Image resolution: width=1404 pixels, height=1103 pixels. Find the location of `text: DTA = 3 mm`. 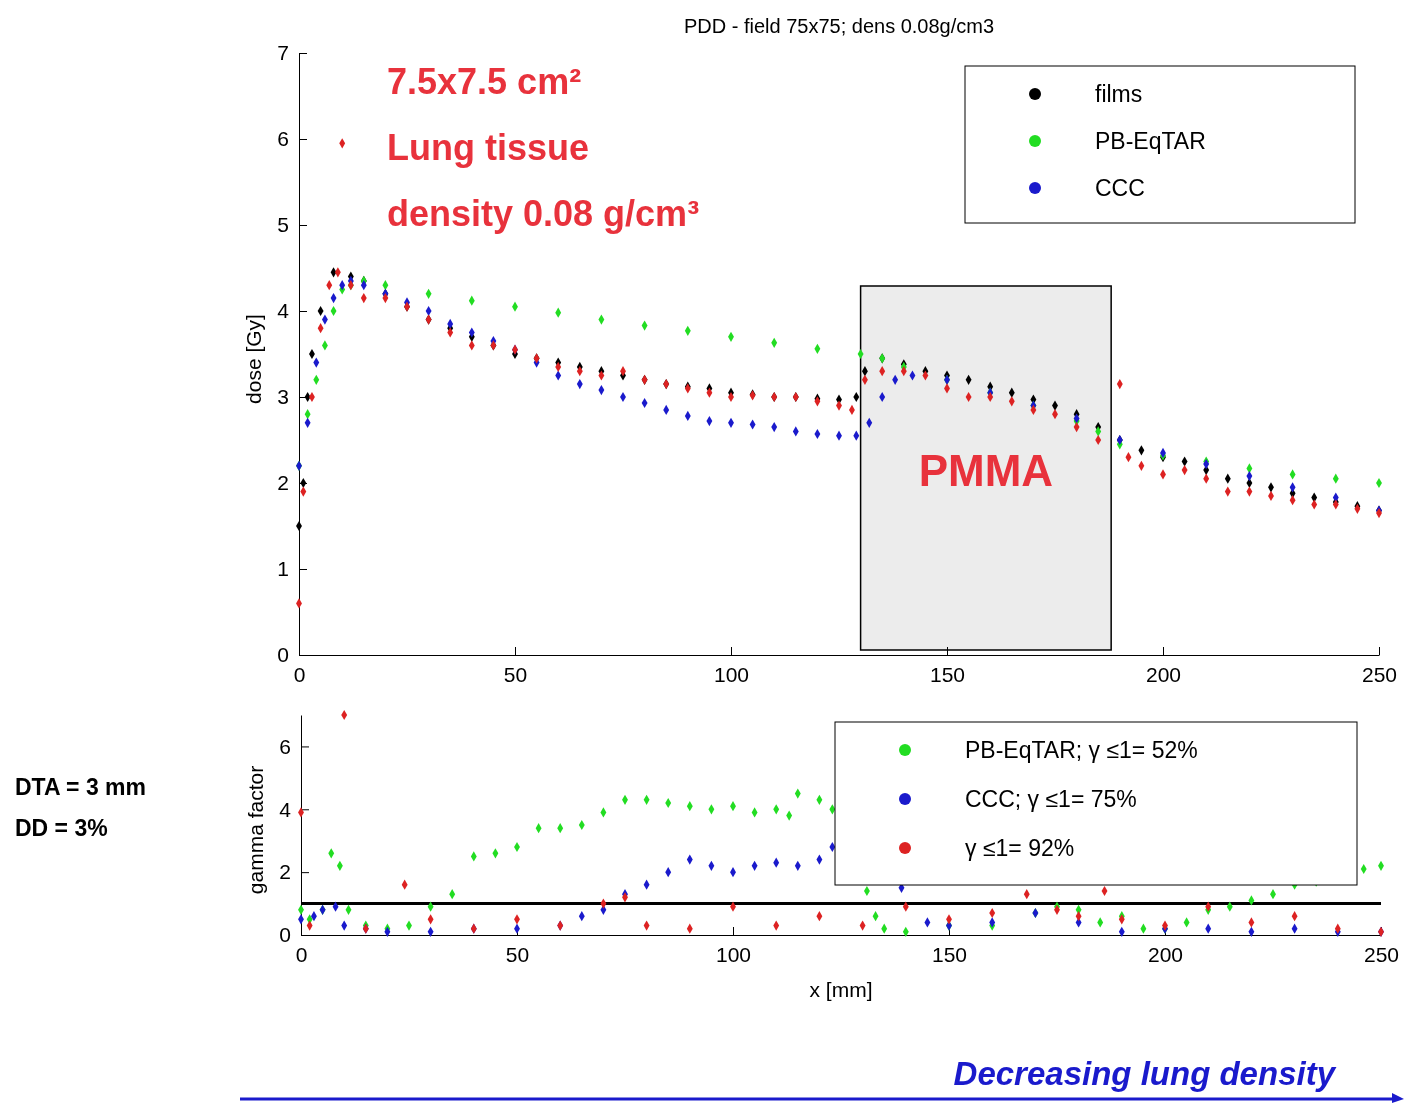

text: DTA = 3 mm is located at coordinates (81, 787).